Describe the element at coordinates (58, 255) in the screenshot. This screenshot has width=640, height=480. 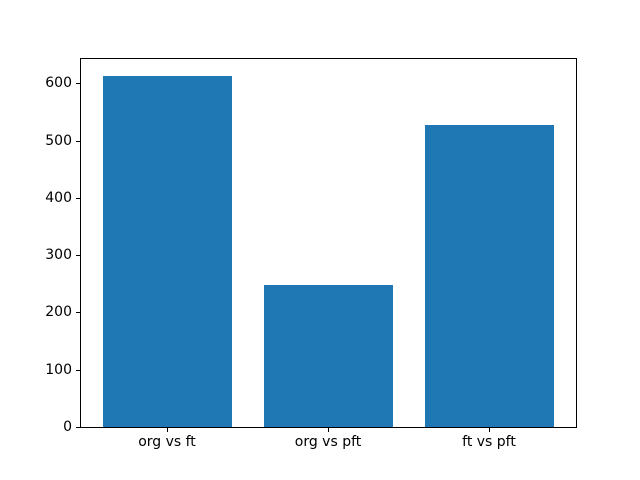
I see `y-tick-label: 300` at that location.